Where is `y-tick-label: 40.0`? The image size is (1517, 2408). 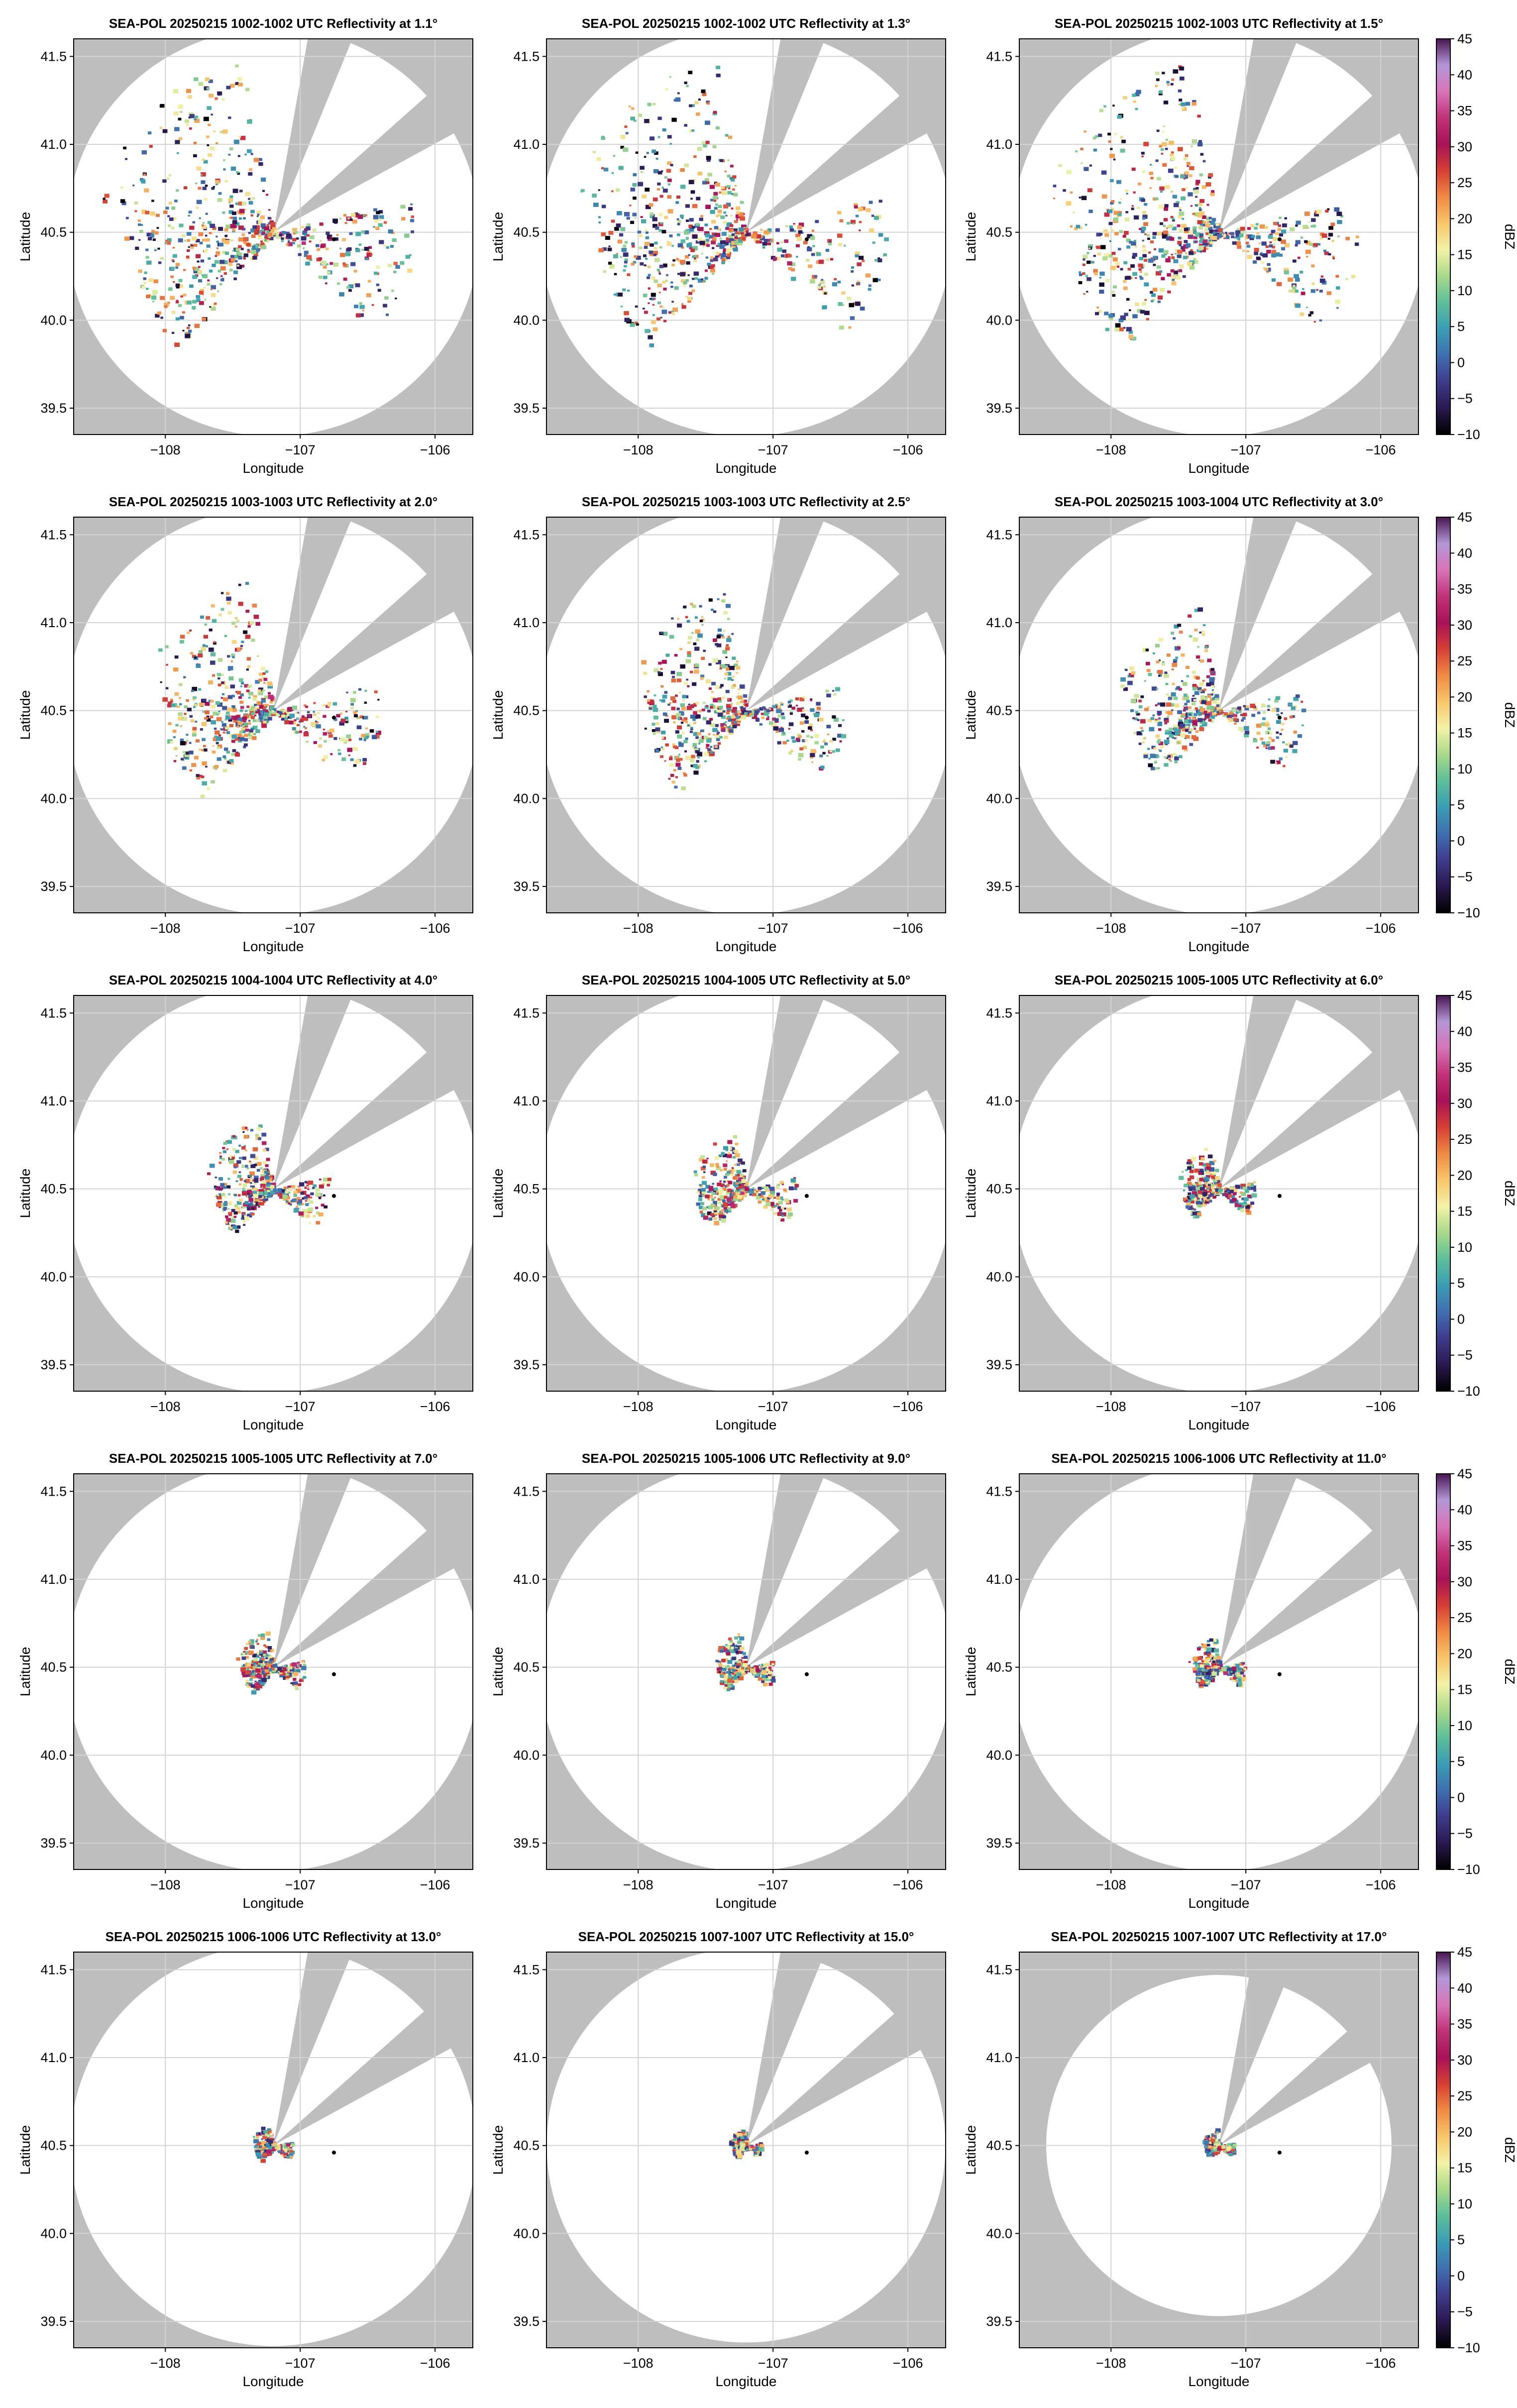
y-tick-label: 40.0 is located at coordinates (999, 798).